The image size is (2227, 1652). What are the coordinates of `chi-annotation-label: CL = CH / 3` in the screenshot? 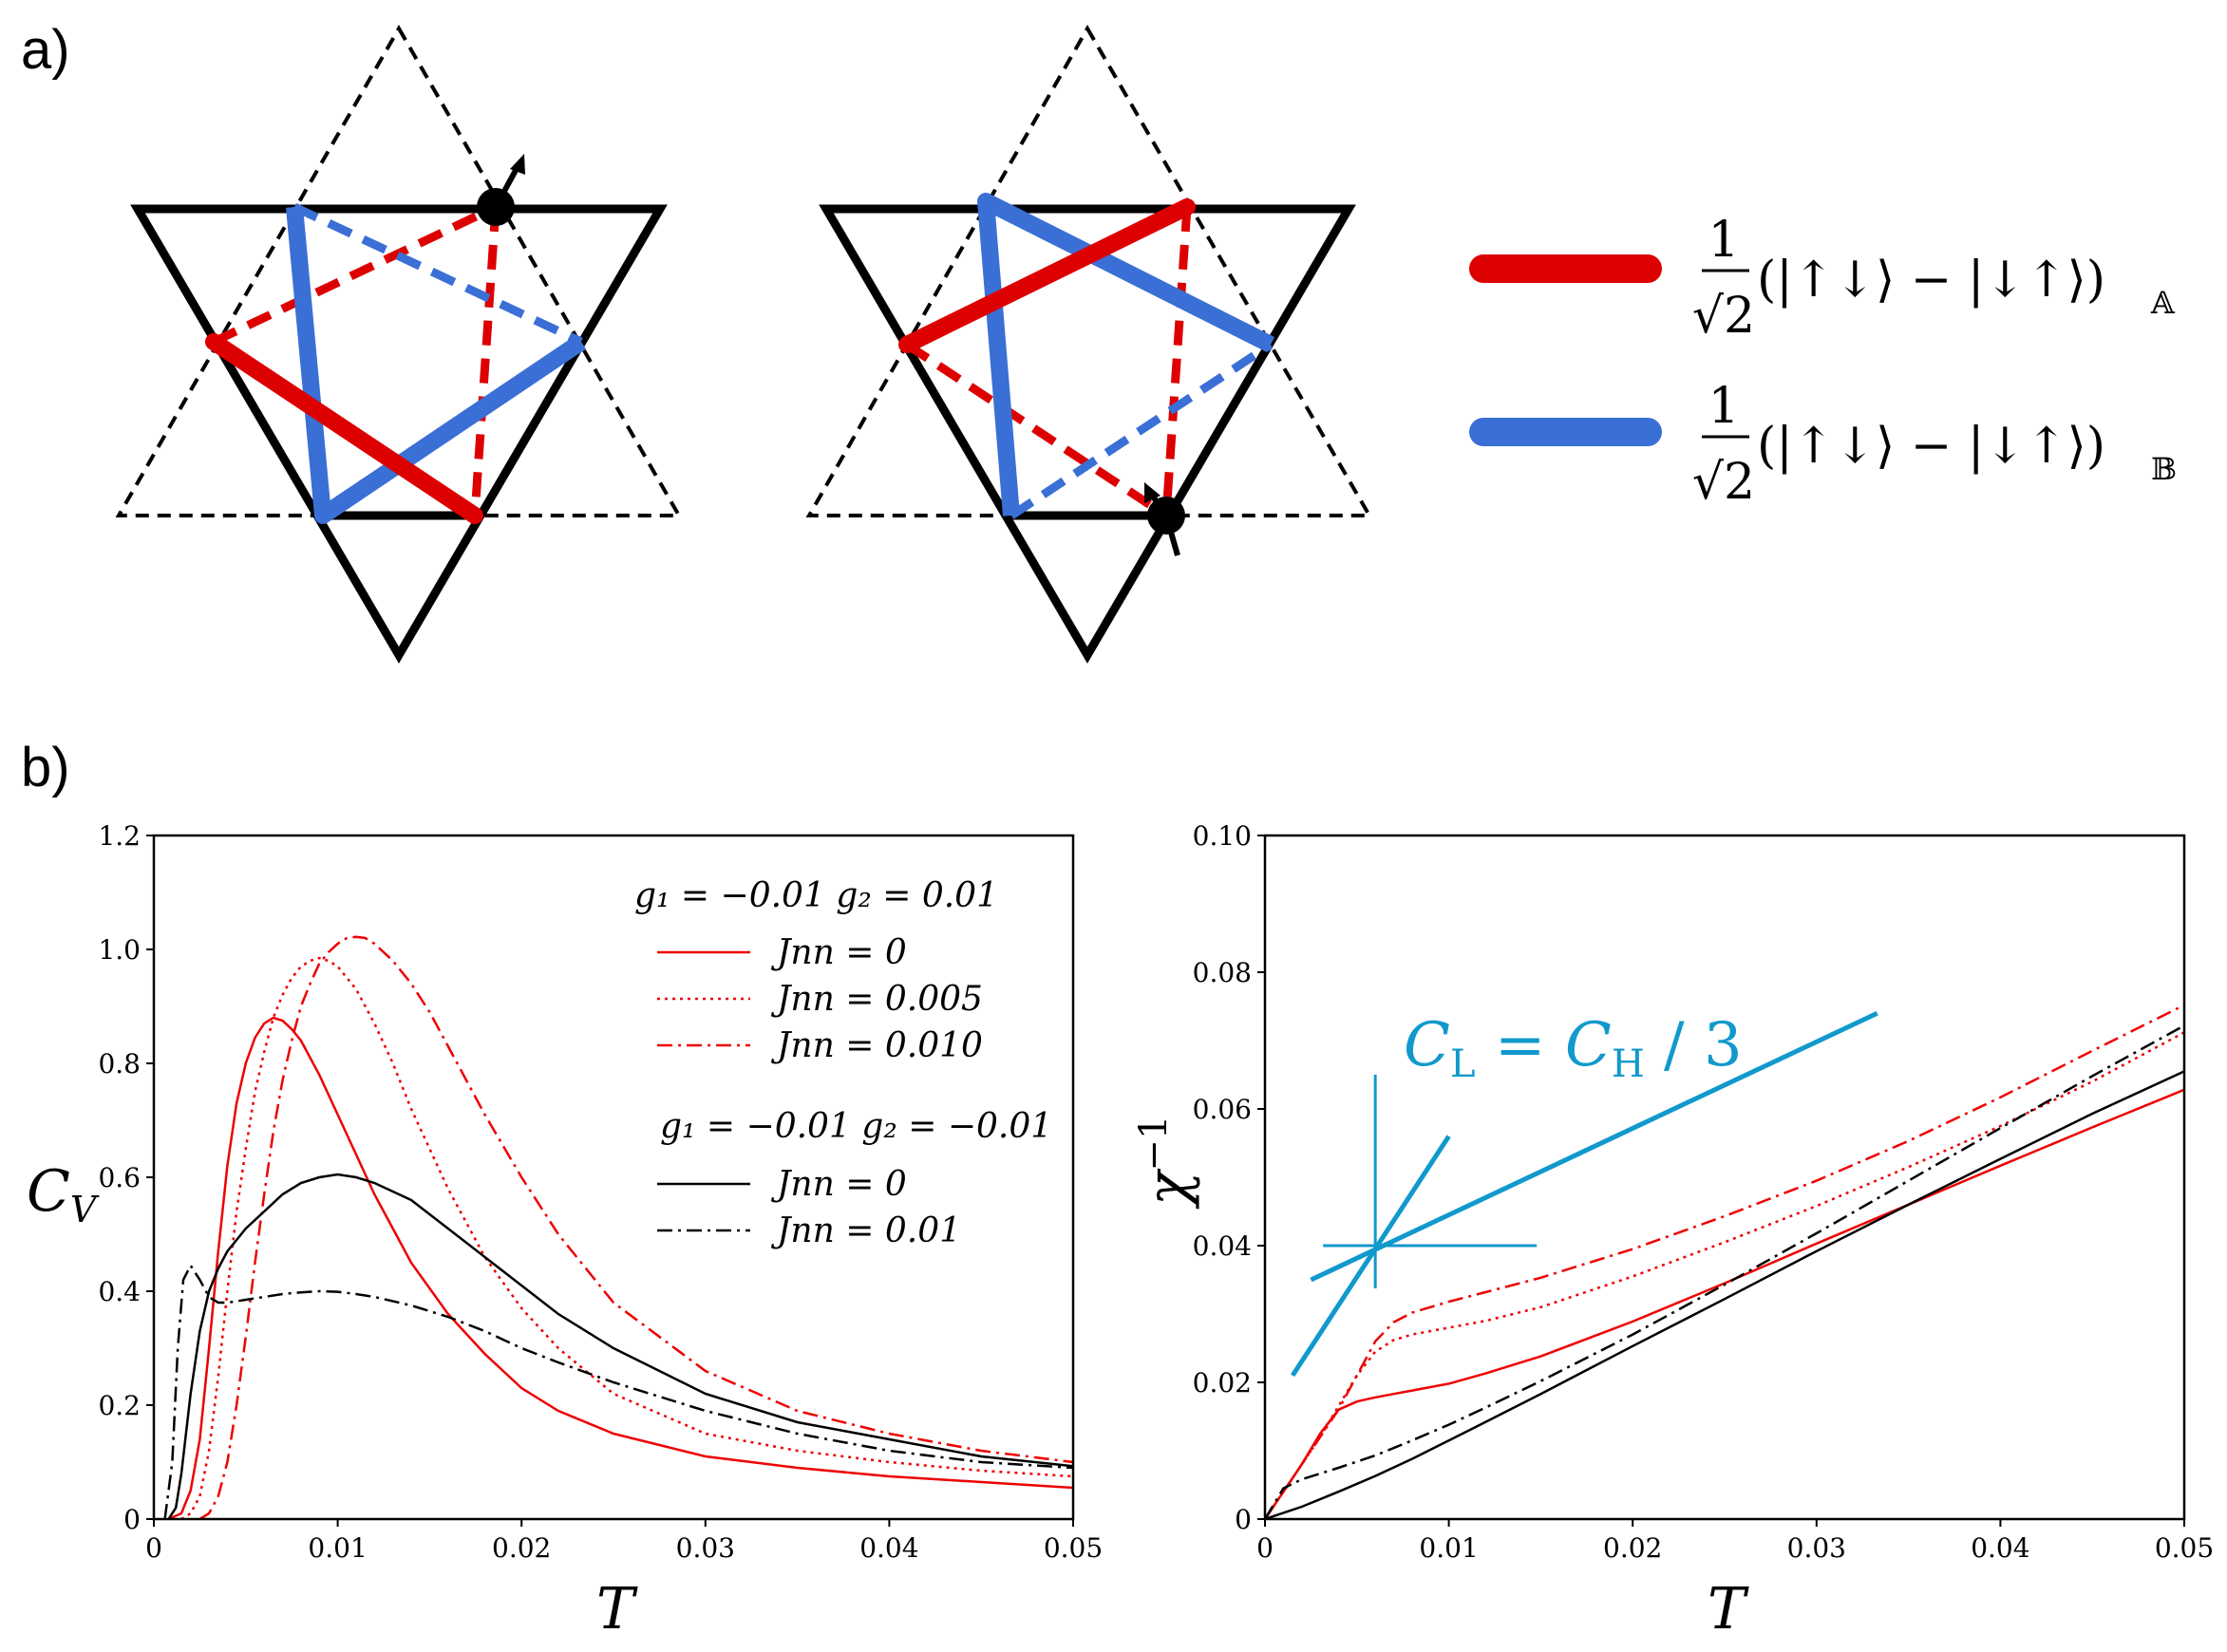 It's located at (1573, 1048).